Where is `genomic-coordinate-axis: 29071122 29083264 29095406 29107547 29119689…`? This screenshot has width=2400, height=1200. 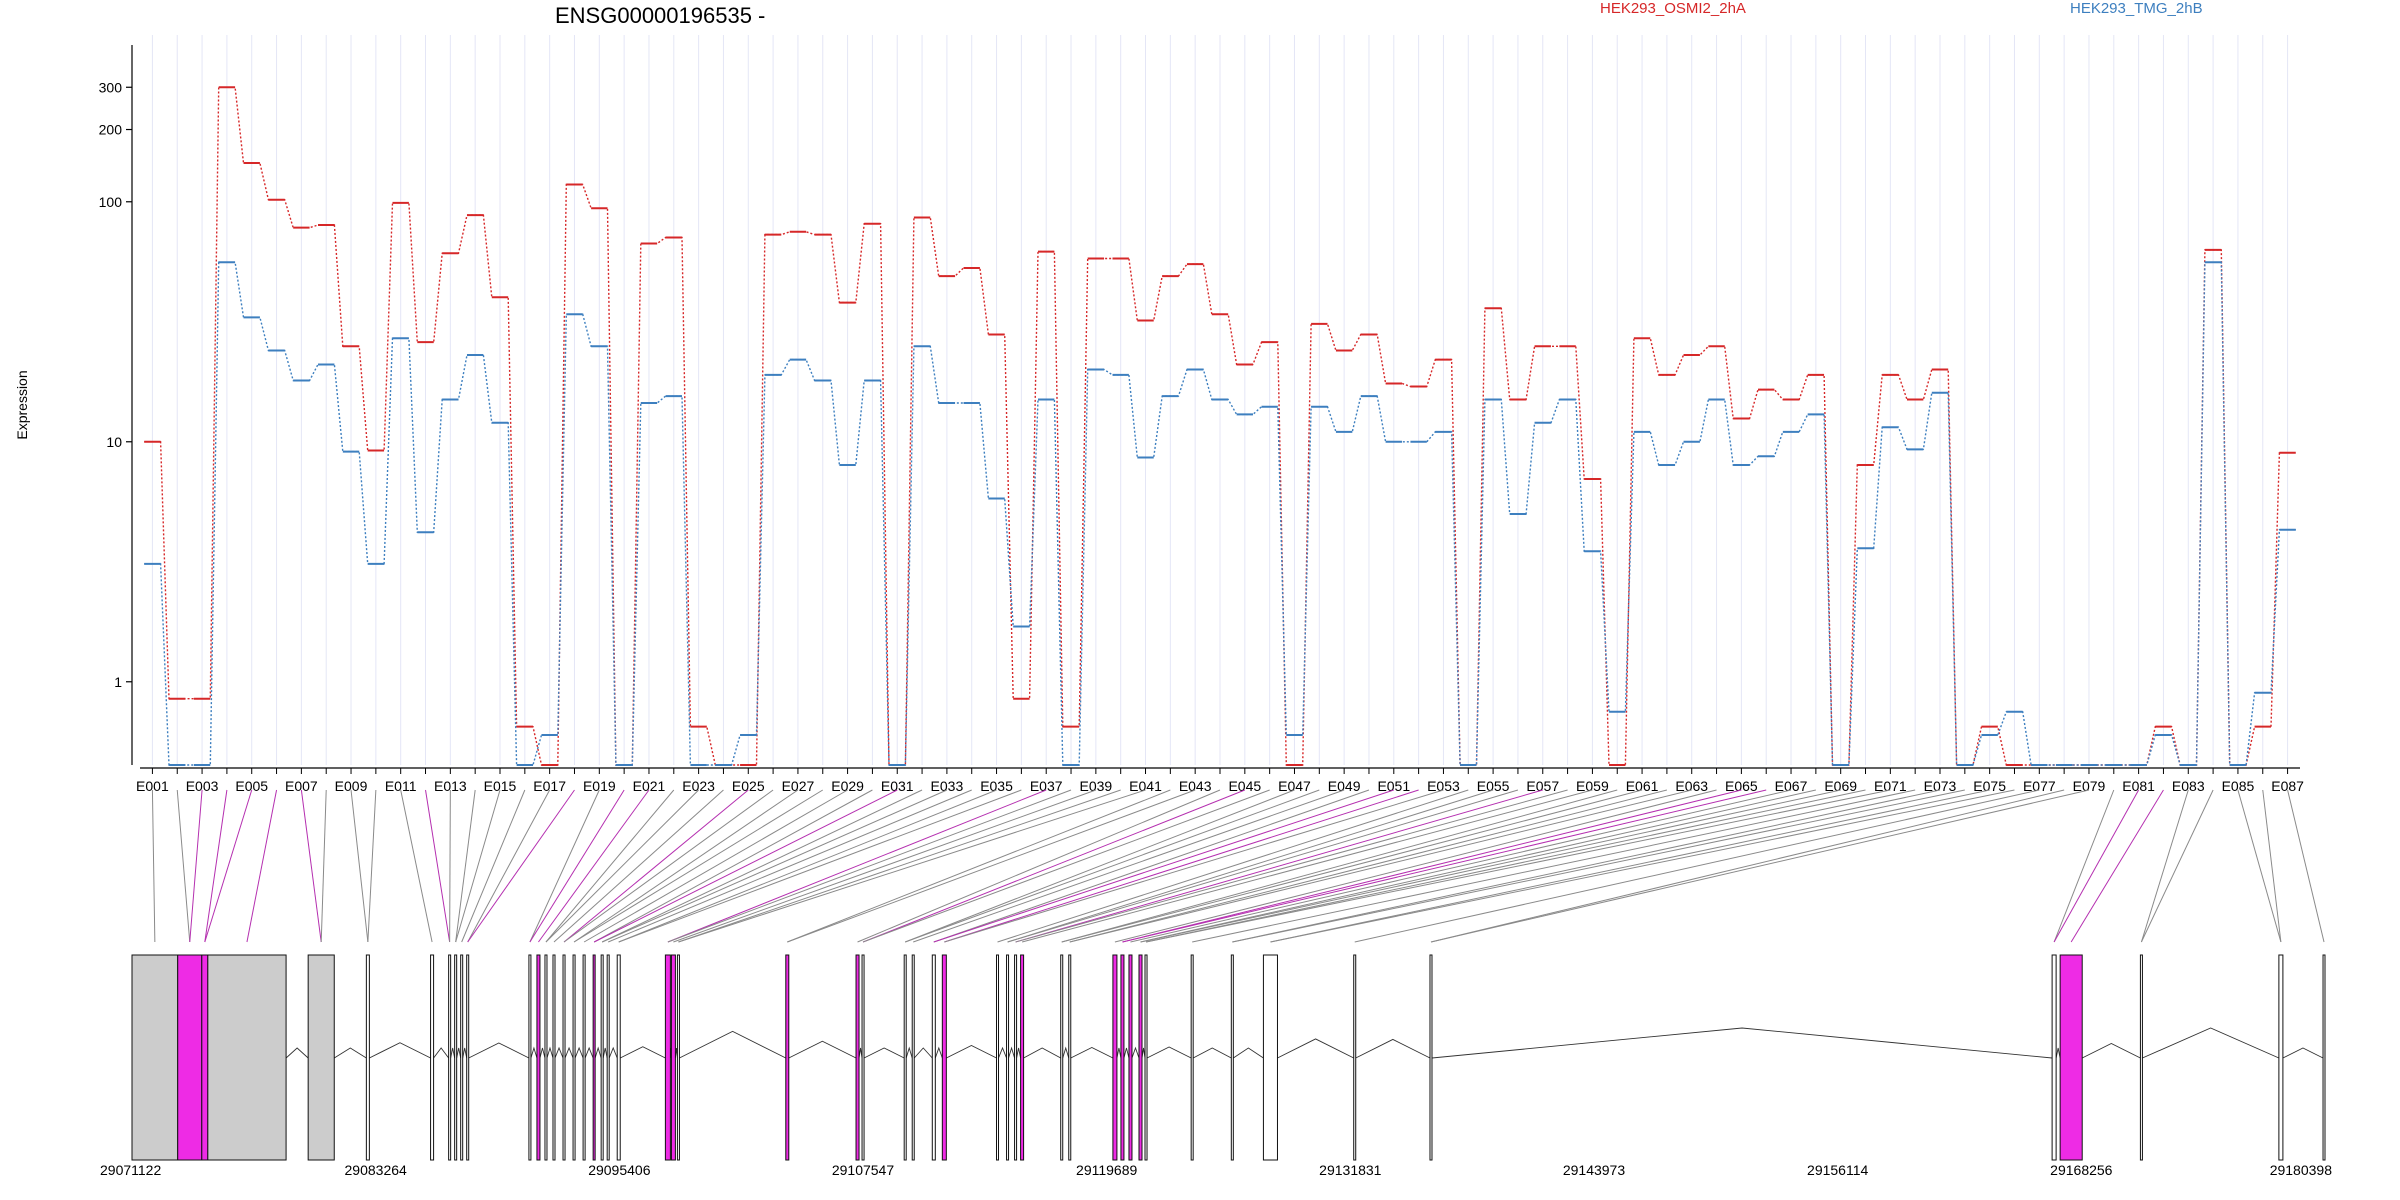 genomic-coordinate-axis: 29071122 29083264 29095406 29107547 29119689… is located at coordinates (1216, 1170).